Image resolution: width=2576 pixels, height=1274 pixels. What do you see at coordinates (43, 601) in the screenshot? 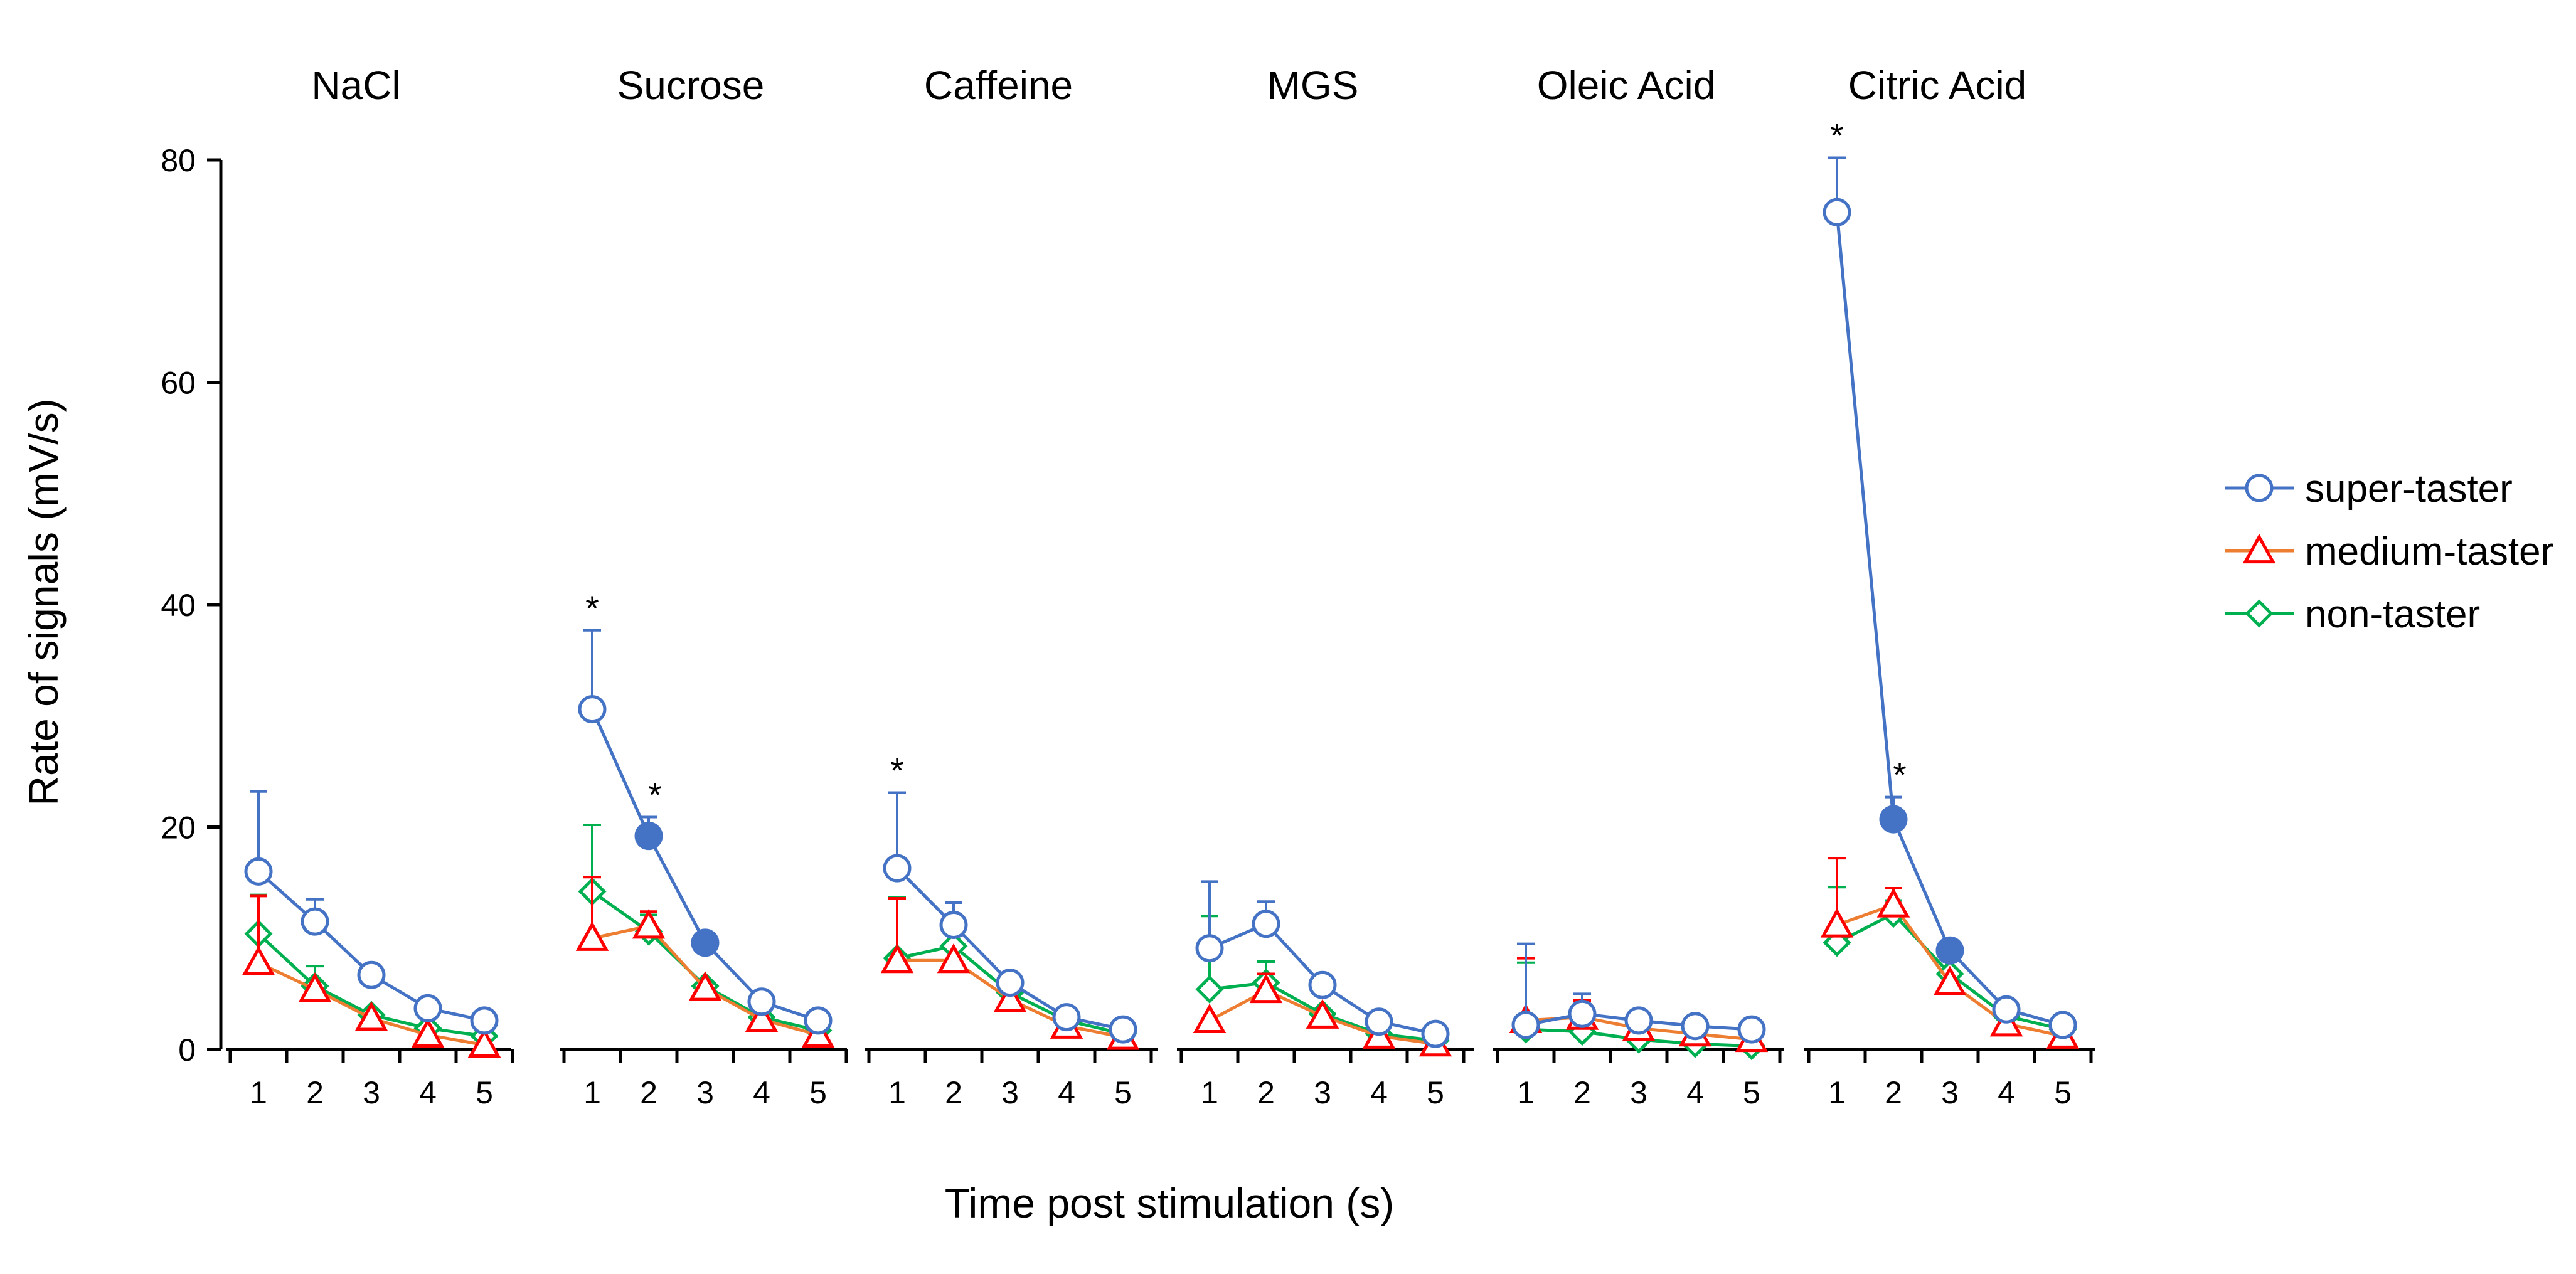
I see `y-axis-title: Rate of signals (mV/s)` at bounding box center [43, 601].